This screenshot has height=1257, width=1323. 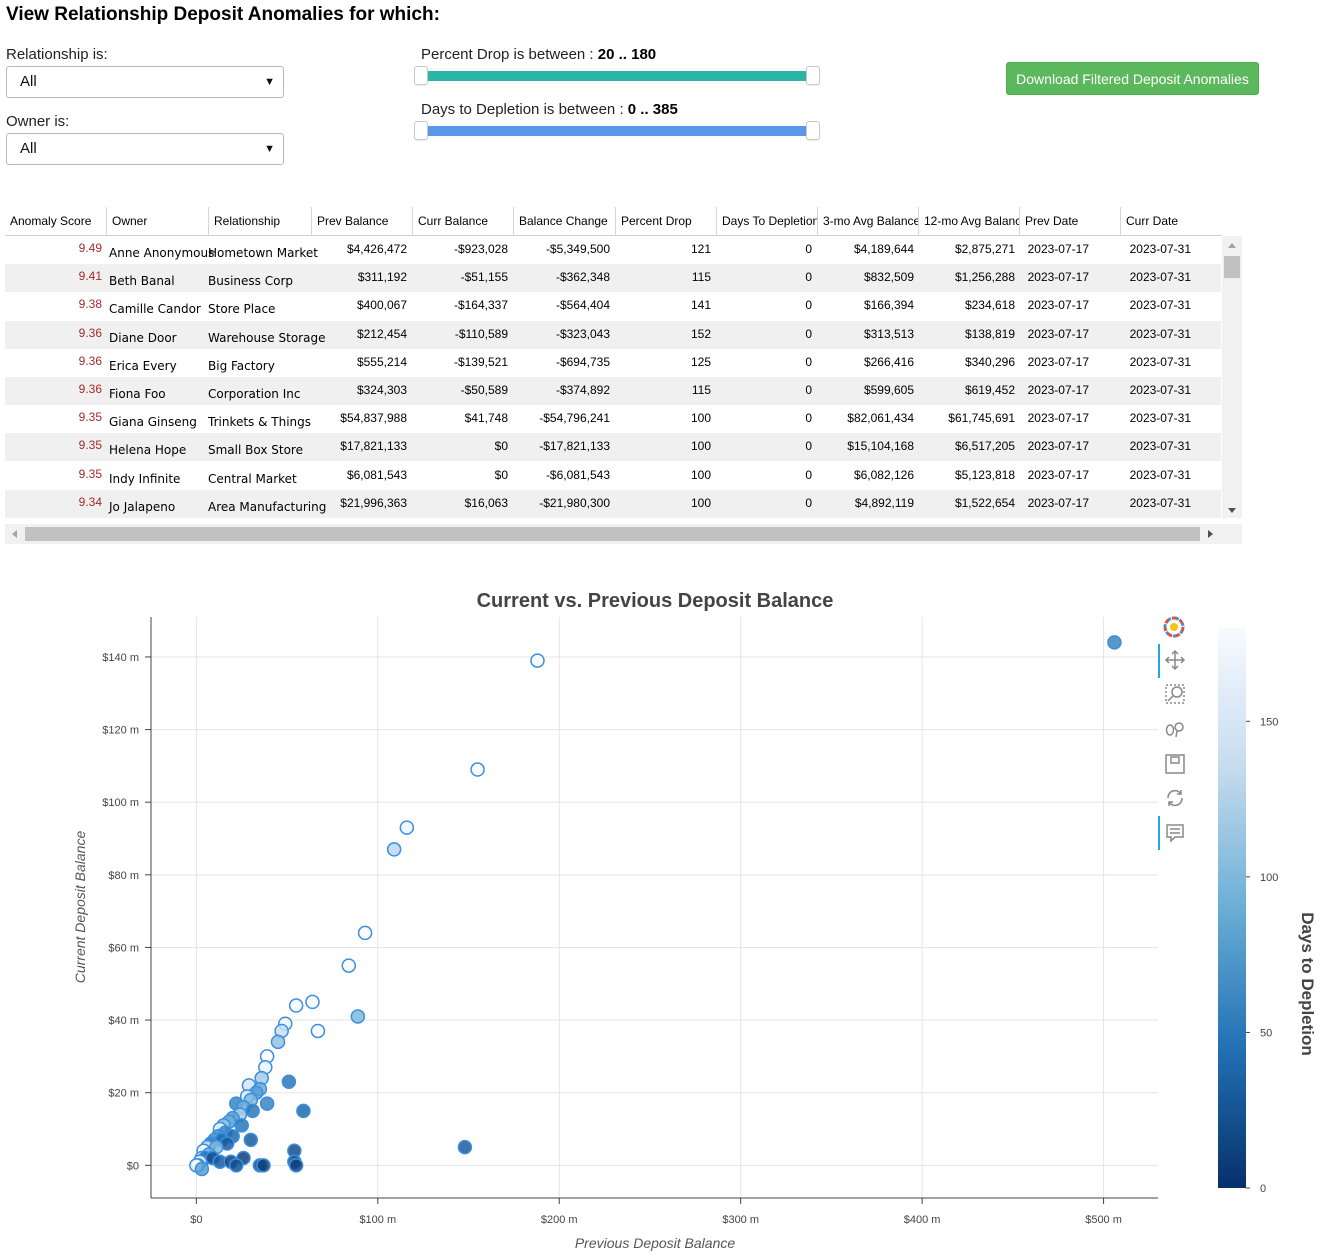 I want to click on column-header: Owner, so click(x=157, y=221).